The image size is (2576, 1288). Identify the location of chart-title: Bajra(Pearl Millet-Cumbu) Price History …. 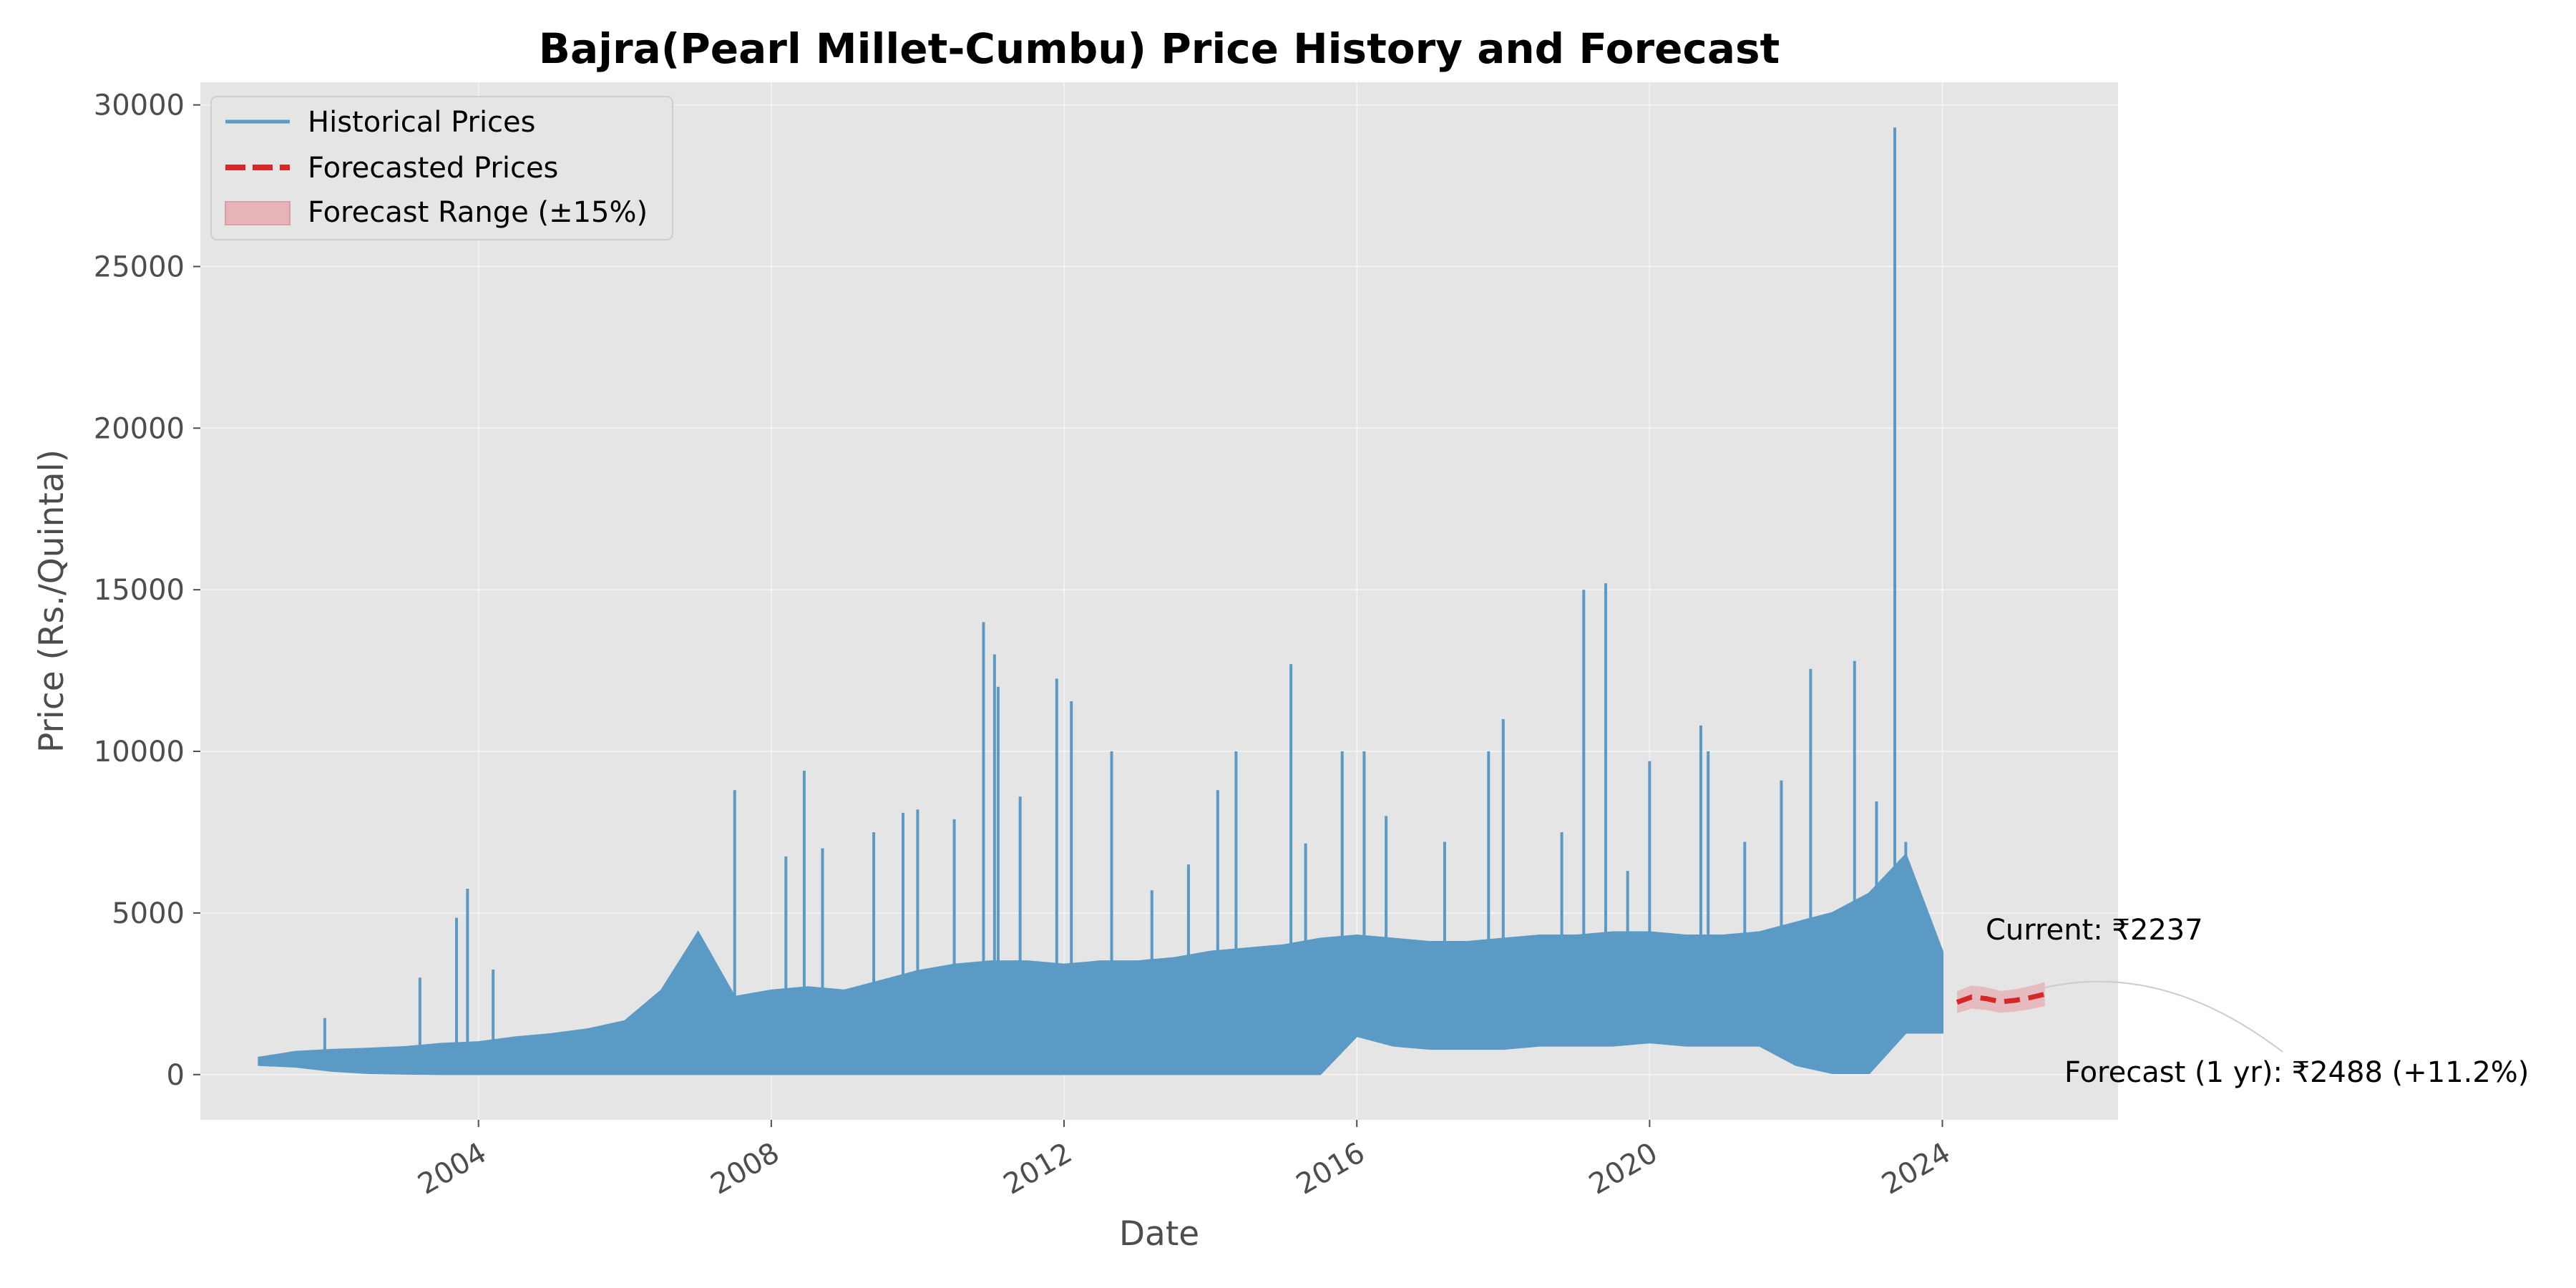
(1159, 48).